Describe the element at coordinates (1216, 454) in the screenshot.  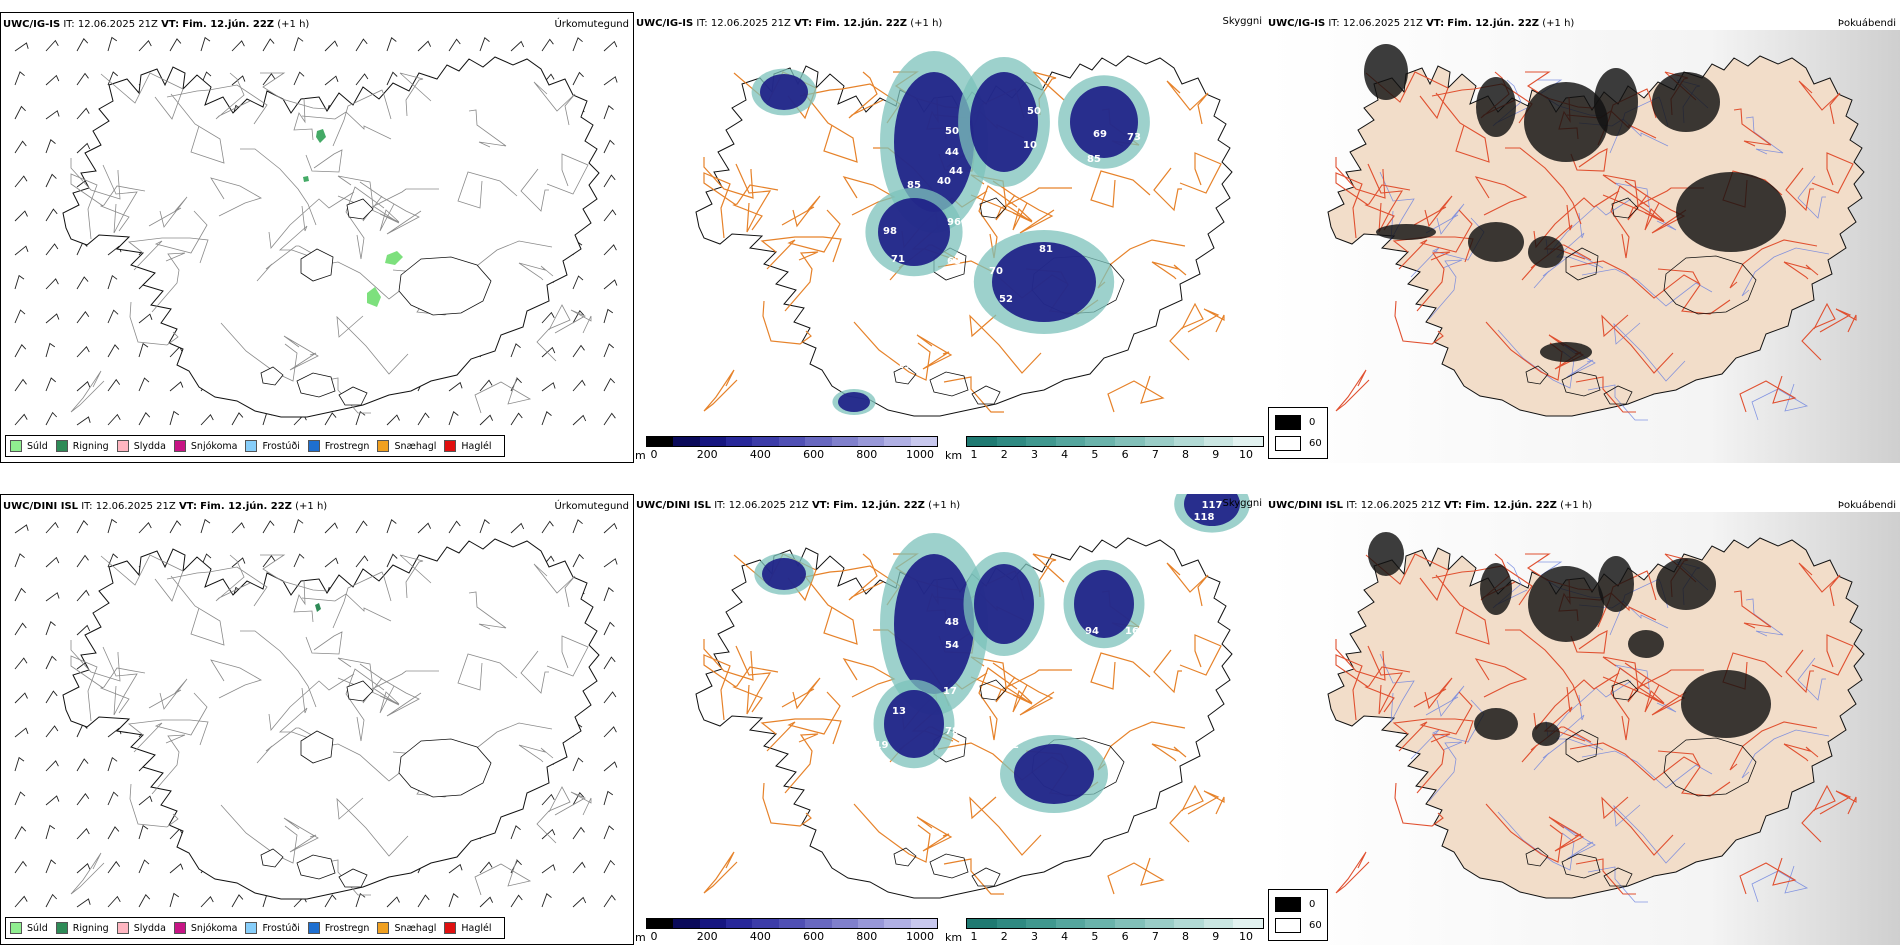
I see `colorbar-tick: 9` at that location.